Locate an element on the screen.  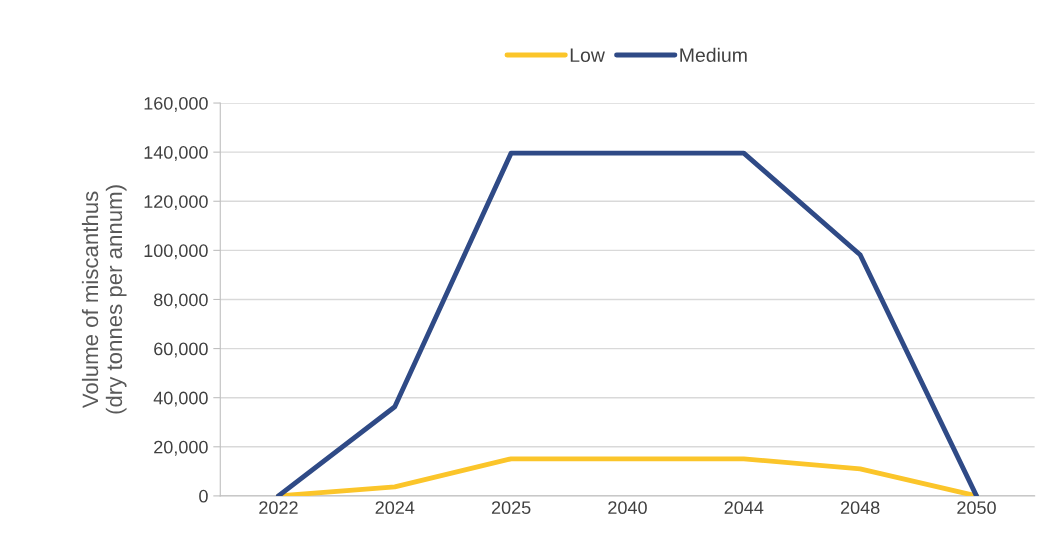
y-tick-label: 40,000 is located at coordinates (180, 399).